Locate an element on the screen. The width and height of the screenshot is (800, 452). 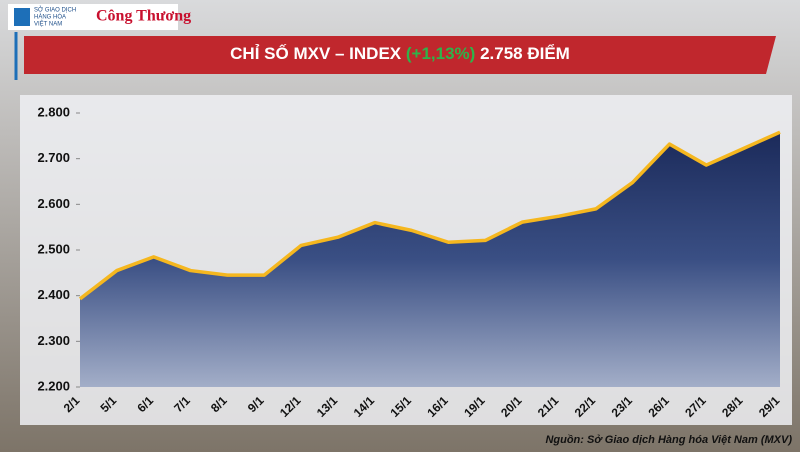
logo-text: VIỆT NAM is located at coordinates (48, 24).